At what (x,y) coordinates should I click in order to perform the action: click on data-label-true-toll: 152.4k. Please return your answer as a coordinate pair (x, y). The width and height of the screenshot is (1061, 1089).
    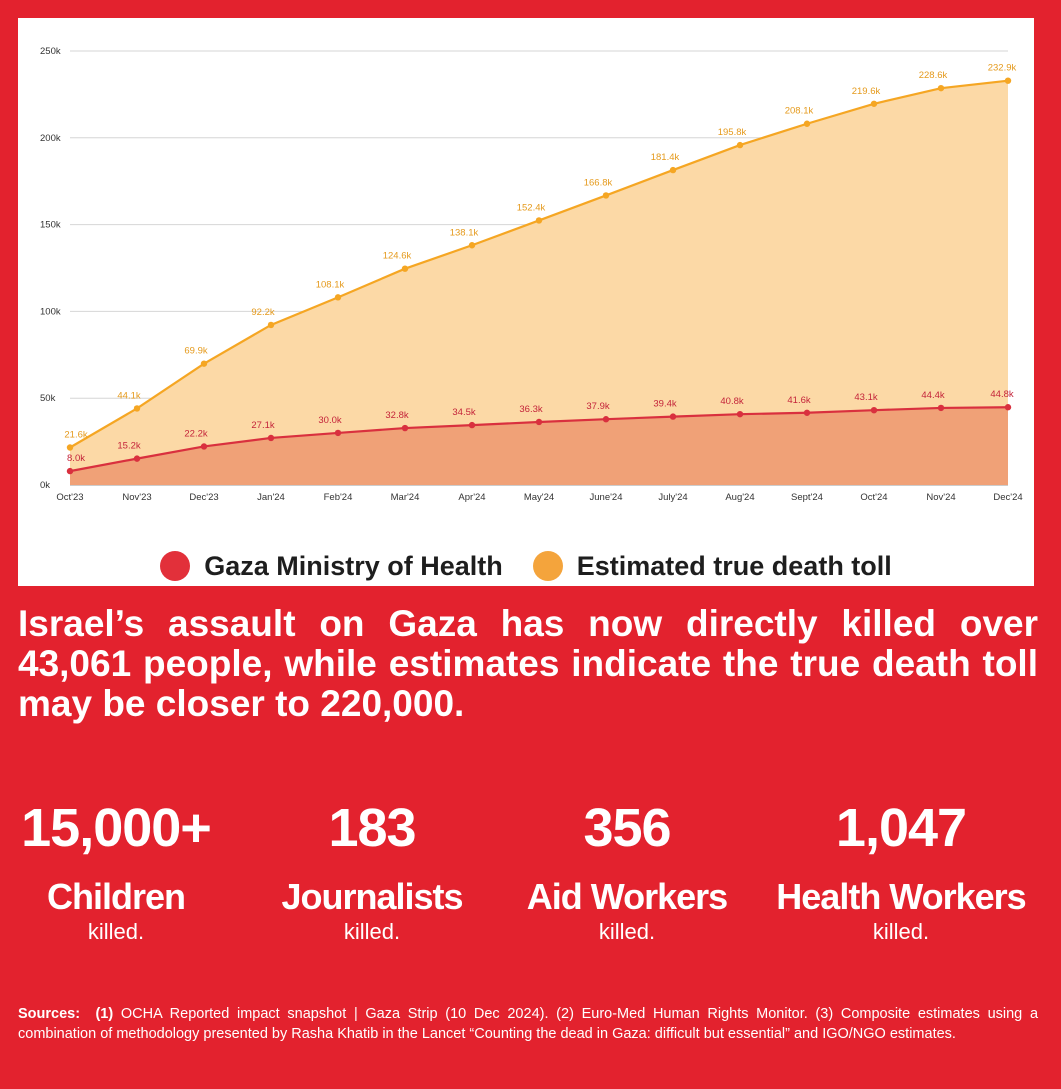
    Looking at the image, I should click on (531, 207).